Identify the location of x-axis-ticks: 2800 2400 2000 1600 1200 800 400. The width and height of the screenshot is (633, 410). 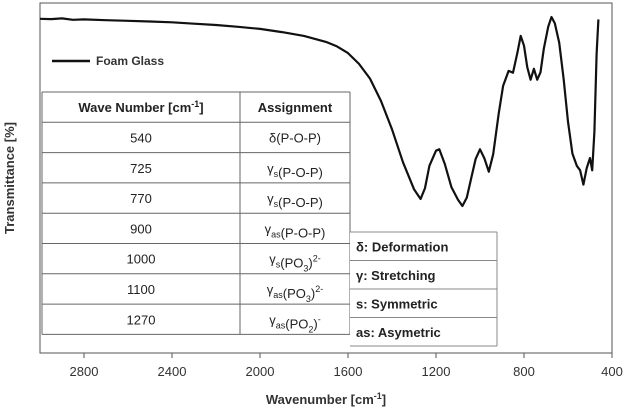
(346, 366).